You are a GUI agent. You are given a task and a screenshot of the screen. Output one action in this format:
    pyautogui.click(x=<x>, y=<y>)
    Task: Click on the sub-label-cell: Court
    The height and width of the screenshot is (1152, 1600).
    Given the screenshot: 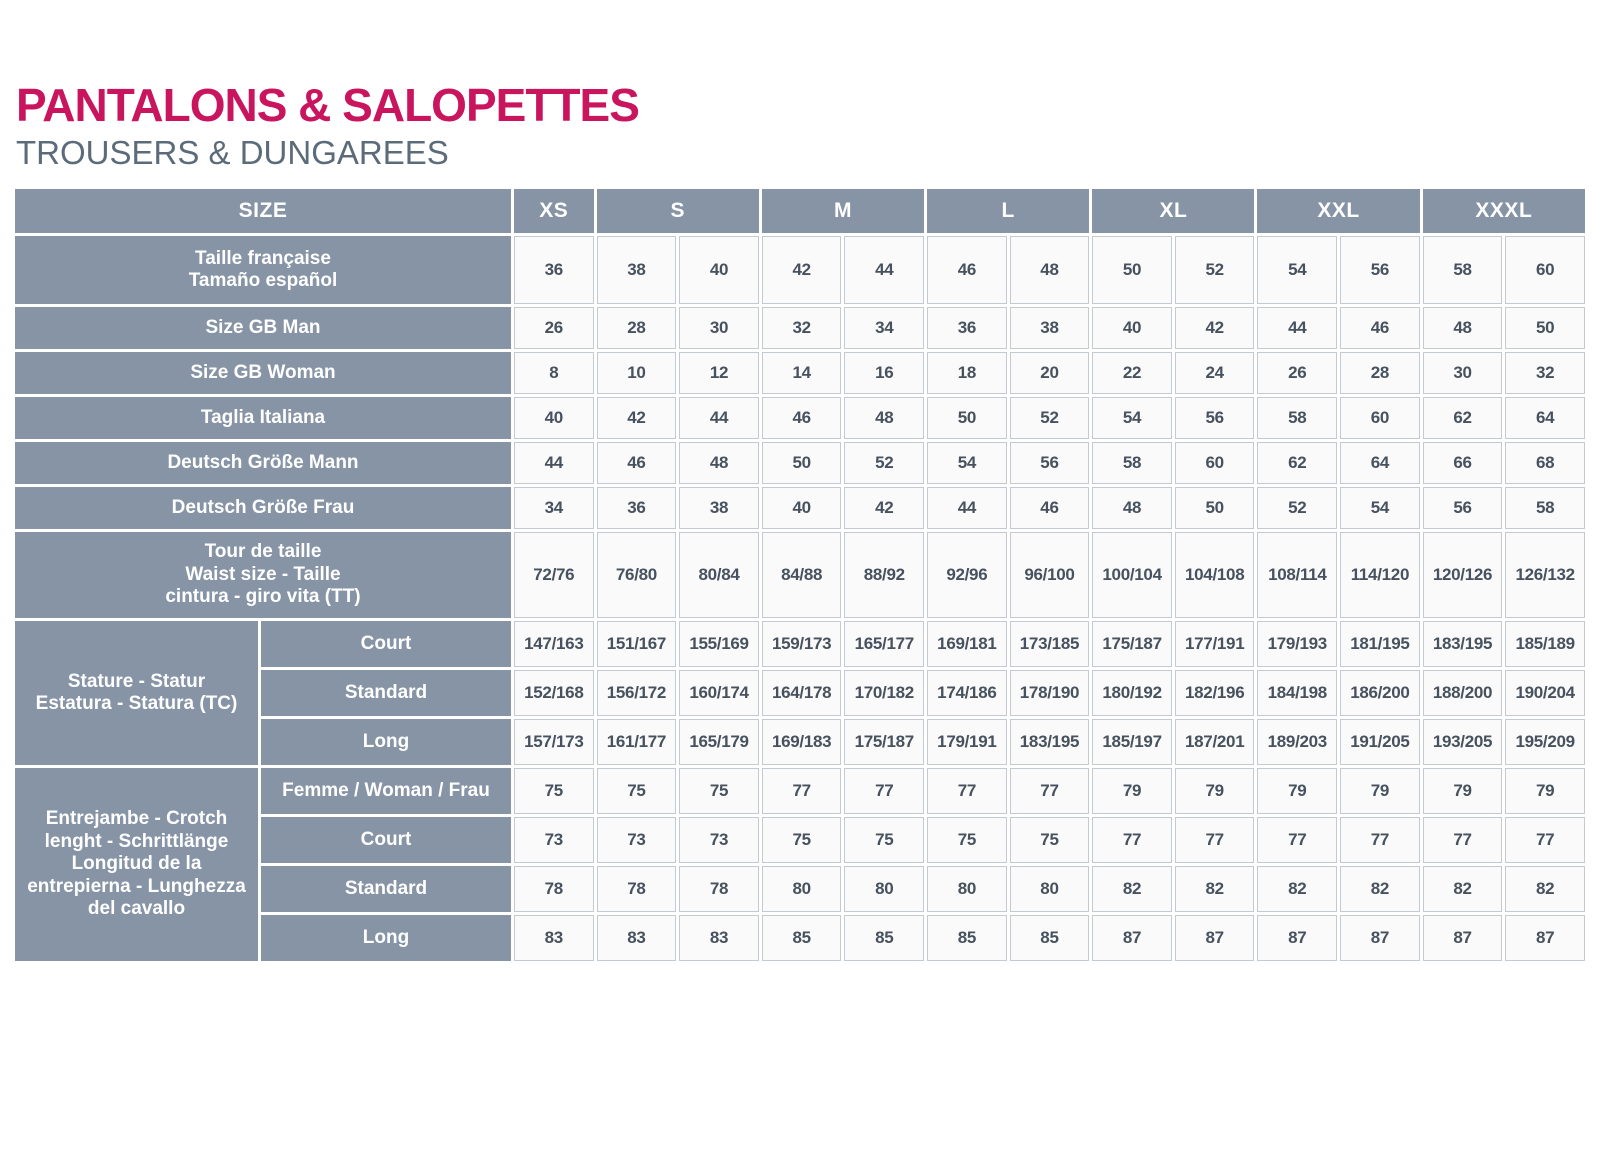 What is the action you would take?
    pyautogui.click(x=386, y=840)
    